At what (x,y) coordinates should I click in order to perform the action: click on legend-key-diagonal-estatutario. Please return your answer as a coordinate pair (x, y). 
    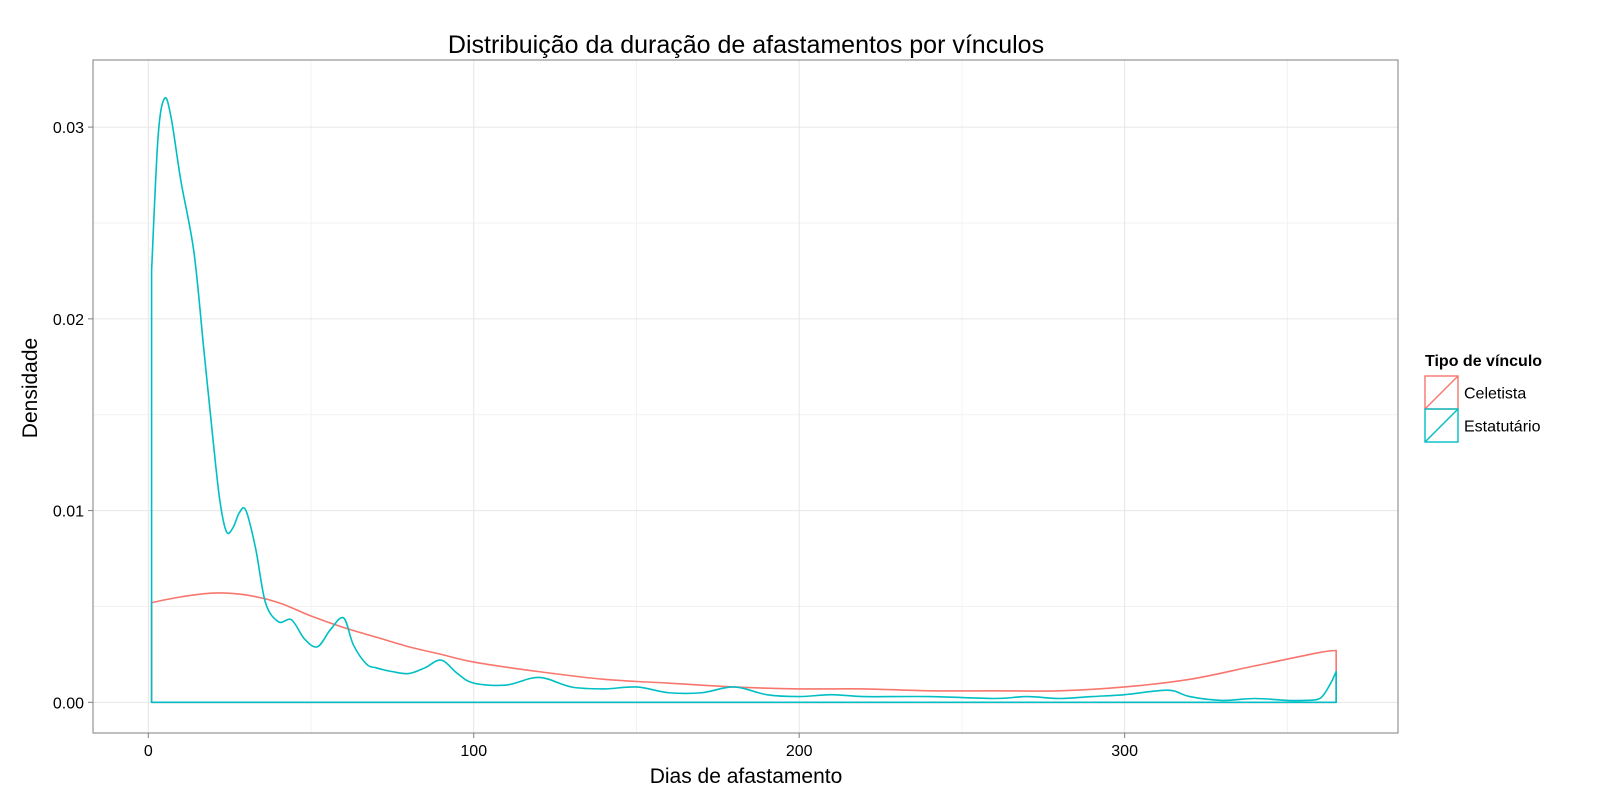
    Looking at the image, I should click on (1441, 425).